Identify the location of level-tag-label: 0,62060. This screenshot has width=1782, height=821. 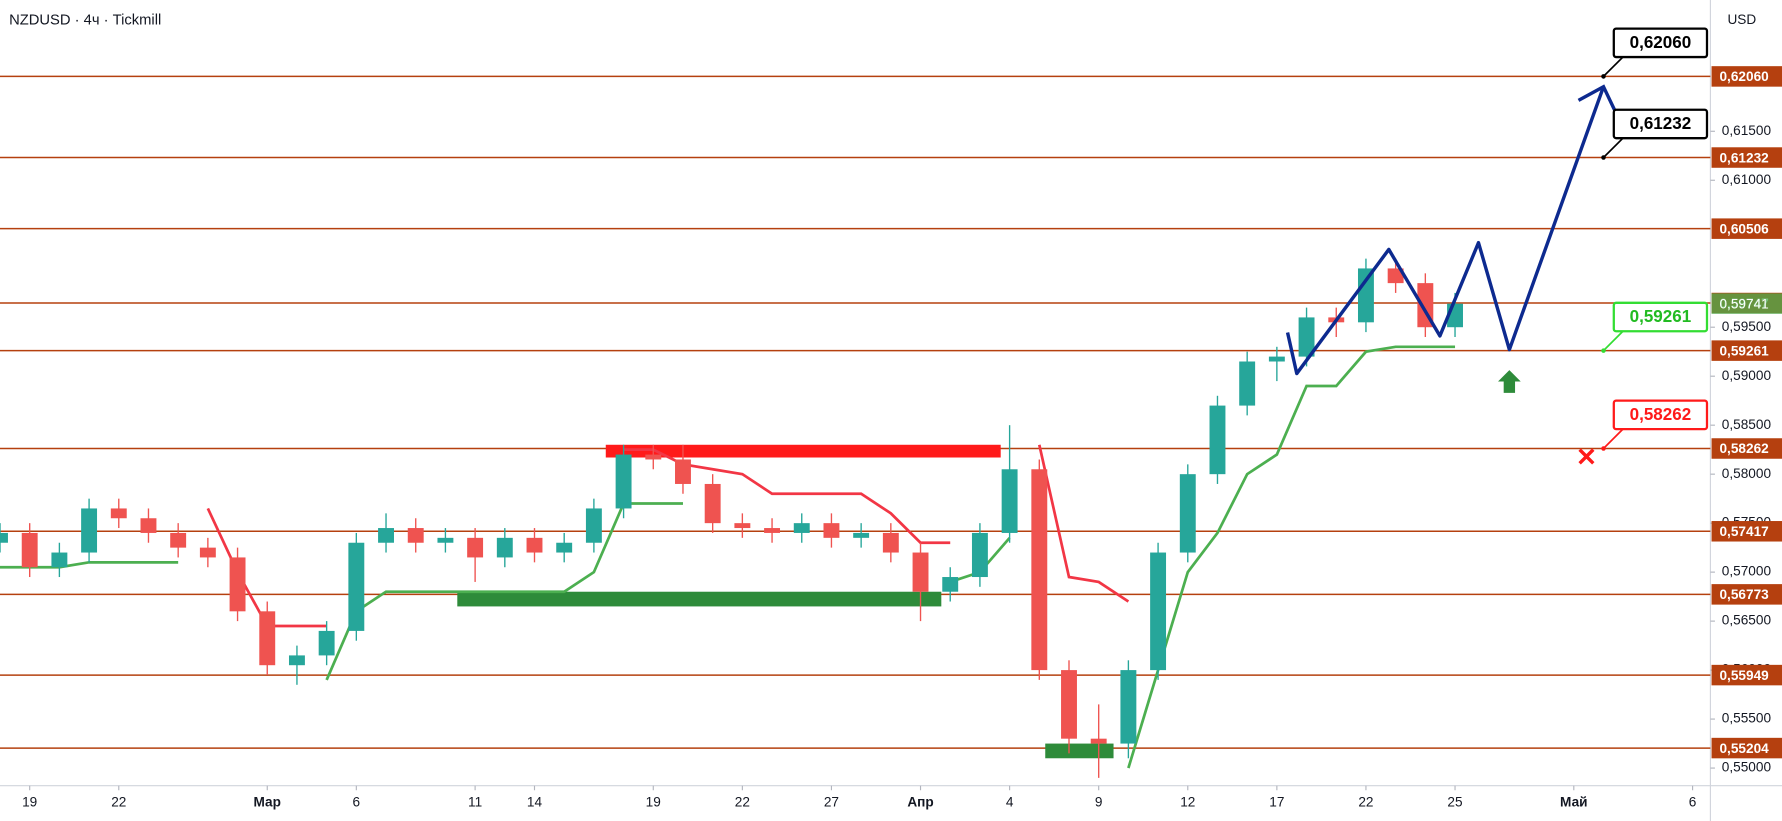
(1744, 76).